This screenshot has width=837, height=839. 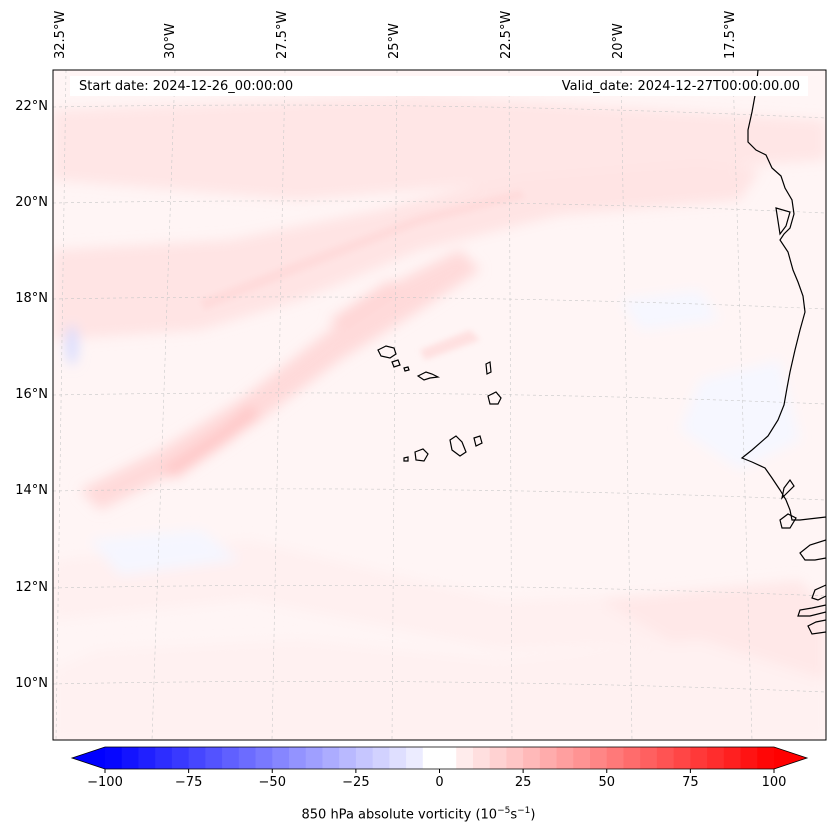 I want to click on lon-label: 32.5°W, so click(x=60, y=34).